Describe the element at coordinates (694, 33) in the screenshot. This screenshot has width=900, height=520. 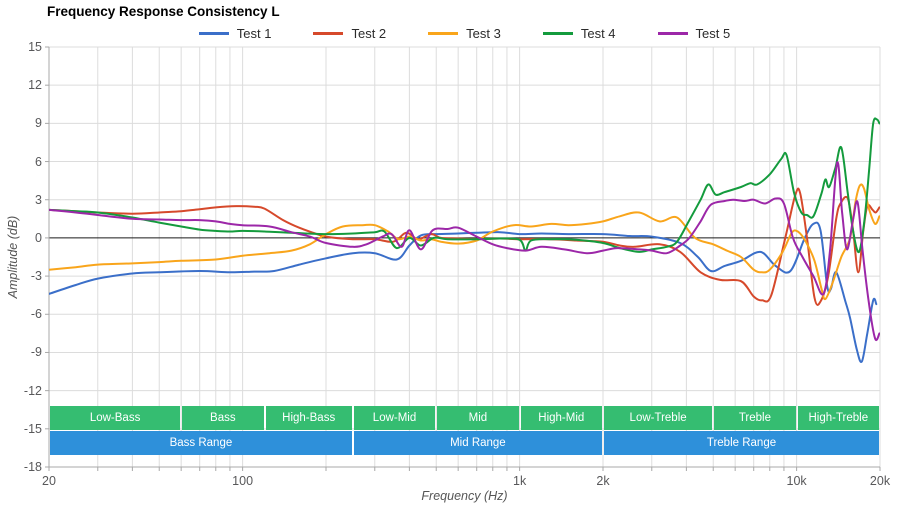
I see `legend-item-test-5: Test 5` at that location.